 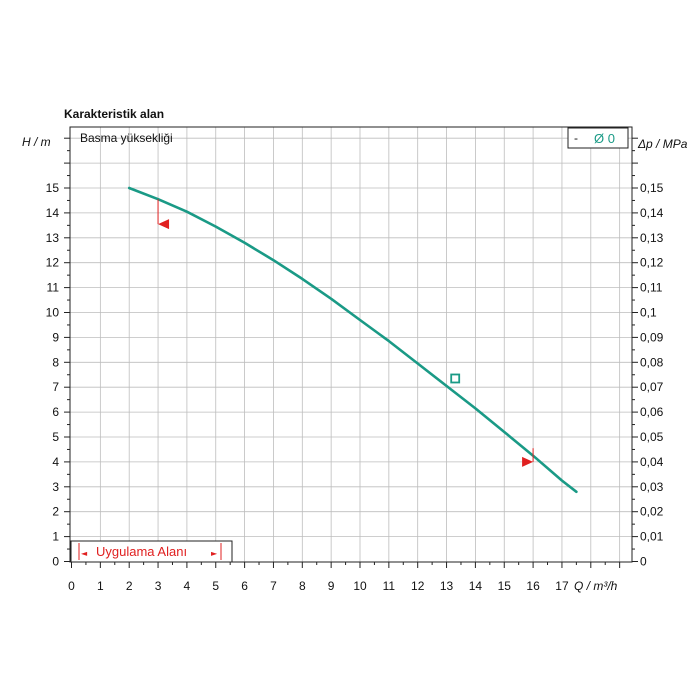 What do you see at coordinates (652, 512) in the screenshot?
I see `y2-tick-label: 0,02` at bounding box center [652, 512].